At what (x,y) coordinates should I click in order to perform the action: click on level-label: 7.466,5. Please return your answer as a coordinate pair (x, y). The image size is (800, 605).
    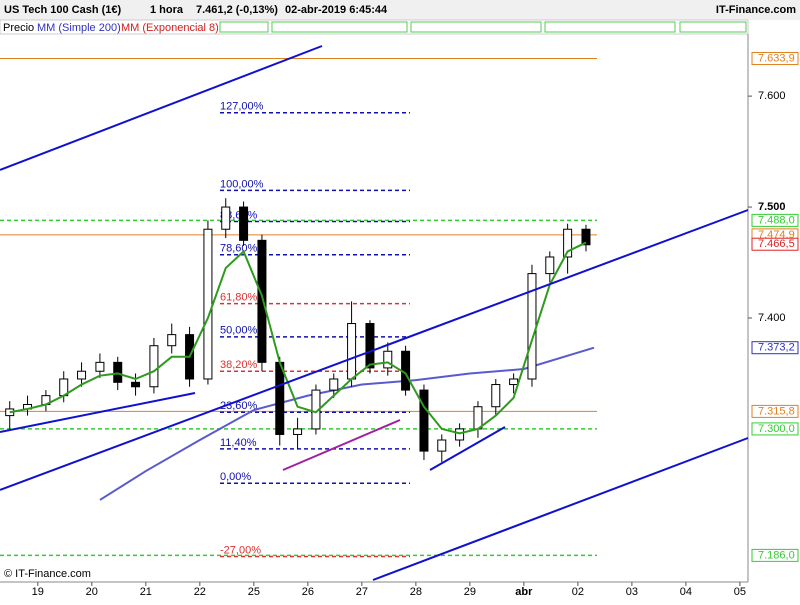
    Looking at the image, I should click on (776, 244).